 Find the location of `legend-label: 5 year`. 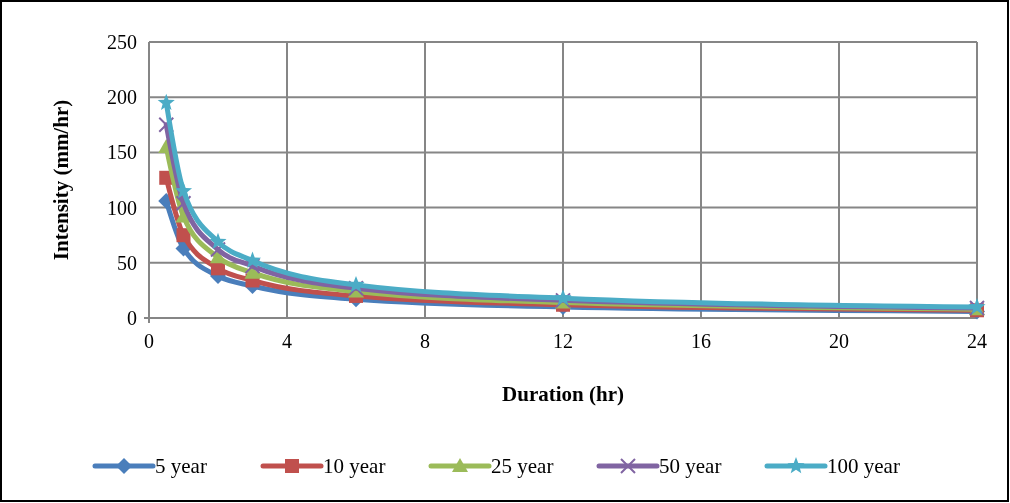

legend-label: 5 year is located at coordinates (181, 466).